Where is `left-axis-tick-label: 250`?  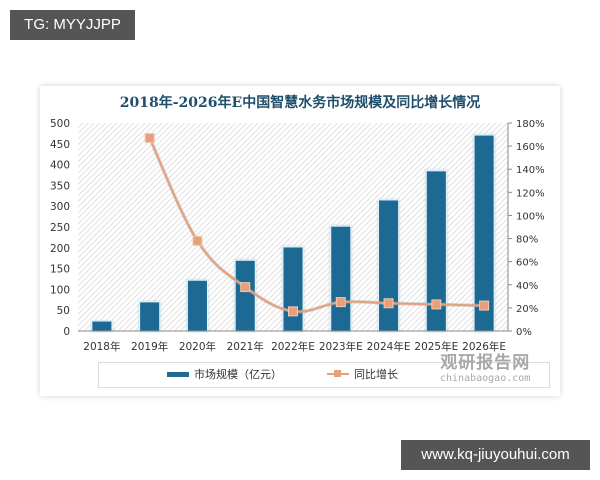 left-axis-tick-label: 250 is located at coordinates (60, 228).